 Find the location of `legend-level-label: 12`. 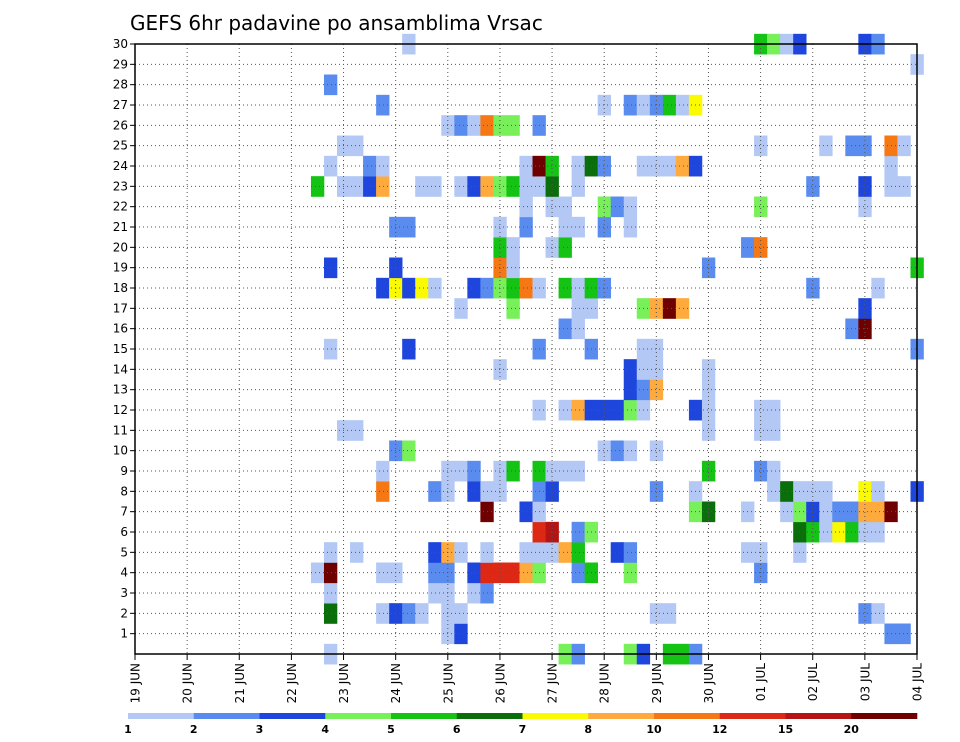

legend-level-label: 12 is located at coordinates (719, 729).